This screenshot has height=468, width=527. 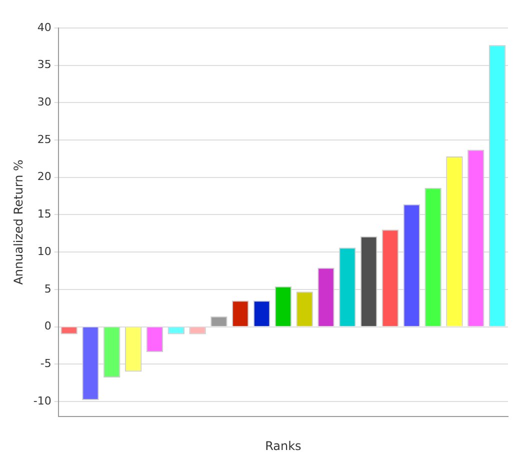 I want to click on y-tick-label: 20, so click(x=44, y=177).